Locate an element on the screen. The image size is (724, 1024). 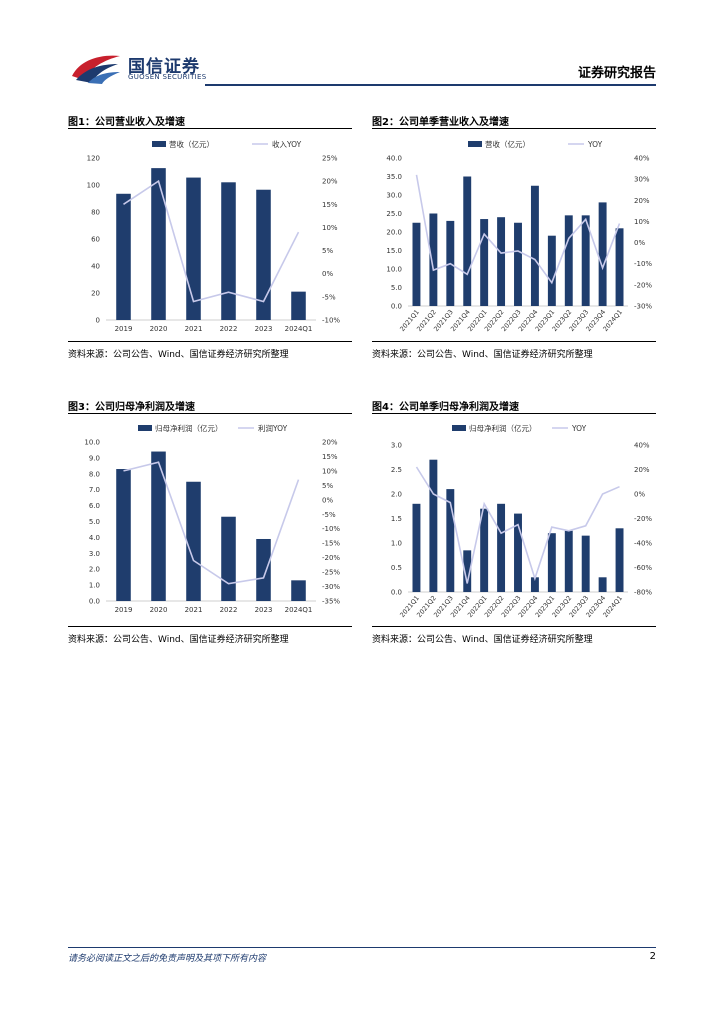
x-axis-tick-label: 2020 is located at coordinates (159, 329).